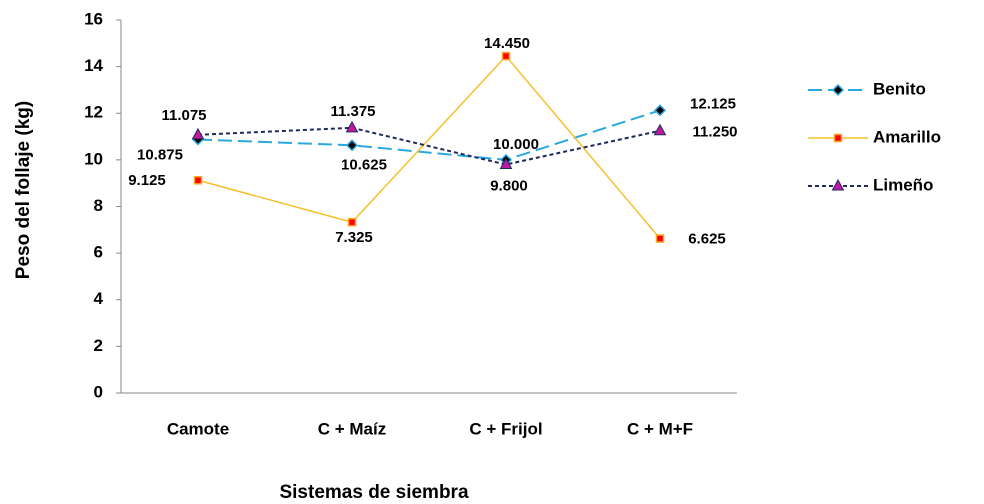 This screenshot has height=504, width=984. Describe the element at coordinates (98, 205) in the screenshot. I see `y-tick-label: 8` at that location.